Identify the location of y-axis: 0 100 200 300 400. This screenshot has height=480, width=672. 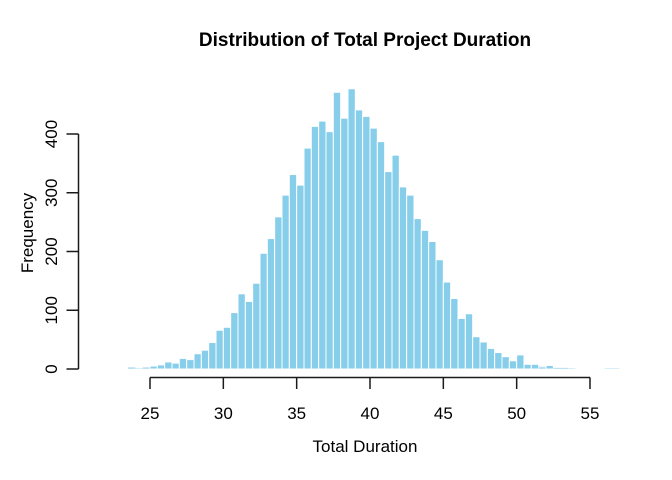
(61, 247).